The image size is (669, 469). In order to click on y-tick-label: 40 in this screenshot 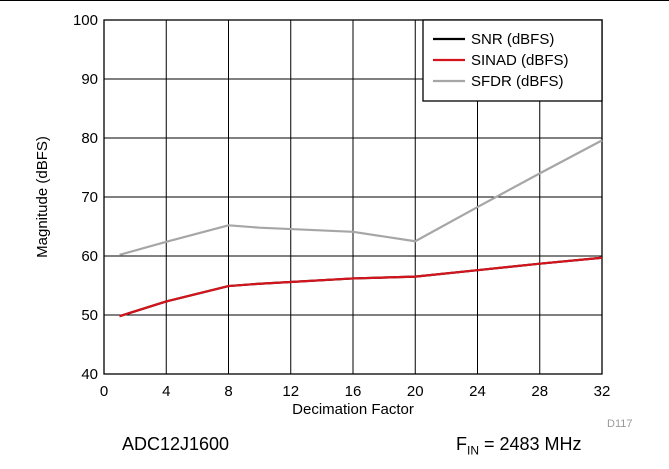, I will do `click(89, 374)`.